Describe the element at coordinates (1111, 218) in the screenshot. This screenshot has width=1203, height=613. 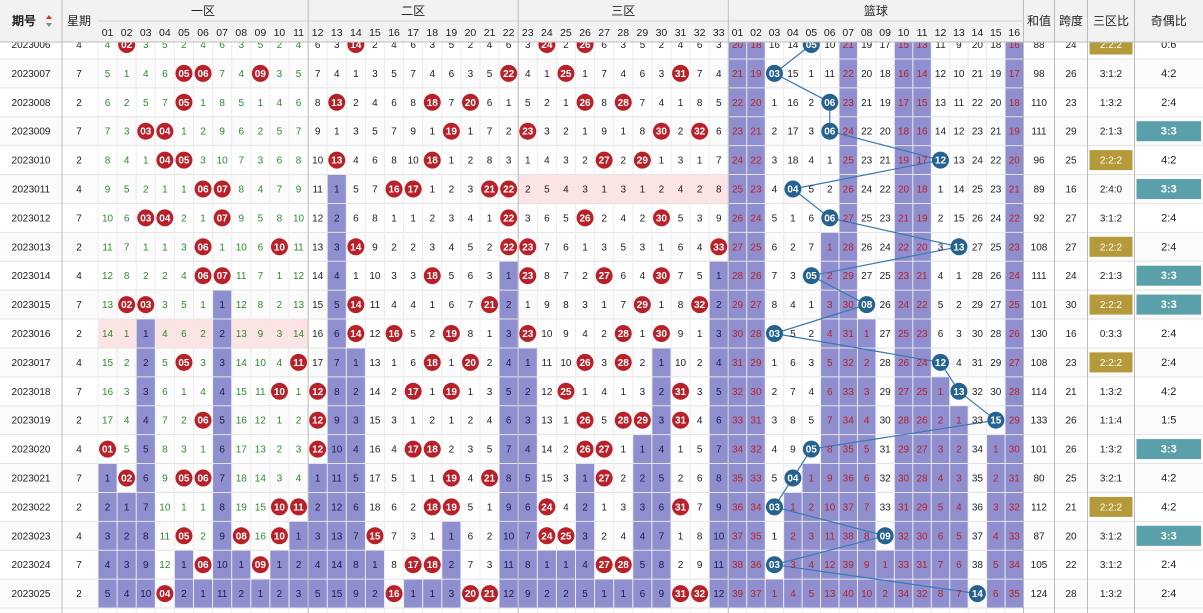
I see `zone-ratio: 3:1:2` at that location.